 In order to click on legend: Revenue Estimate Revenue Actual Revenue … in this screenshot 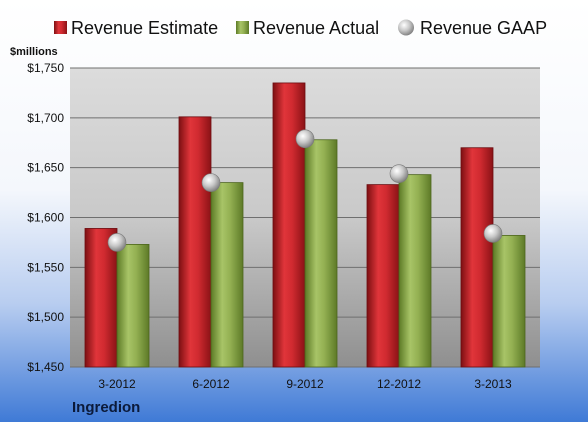, I will do `click(300, 28)`.